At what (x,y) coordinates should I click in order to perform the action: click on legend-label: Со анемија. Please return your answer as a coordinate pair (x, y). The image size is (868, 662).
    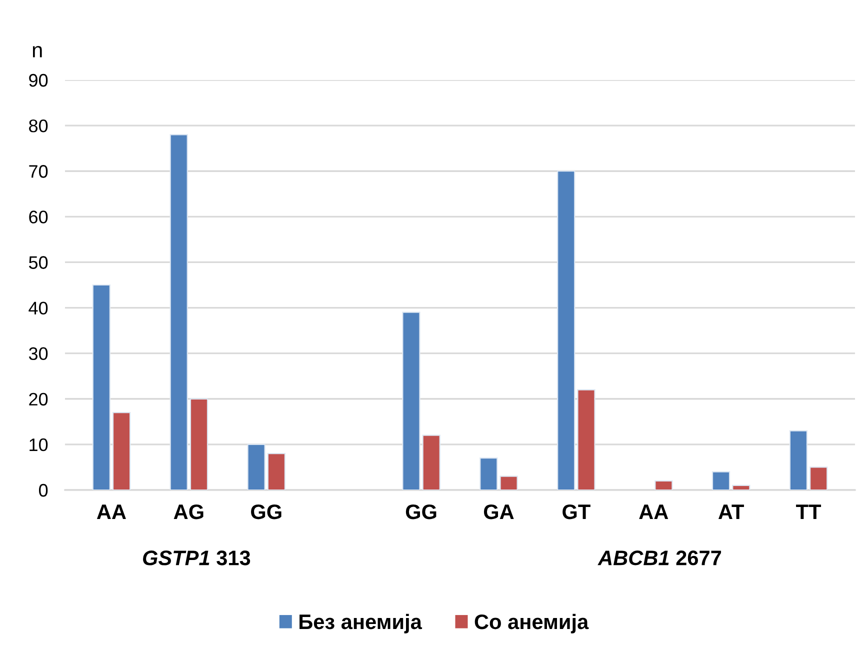
    Looking at the image, I should click on (531, 624).